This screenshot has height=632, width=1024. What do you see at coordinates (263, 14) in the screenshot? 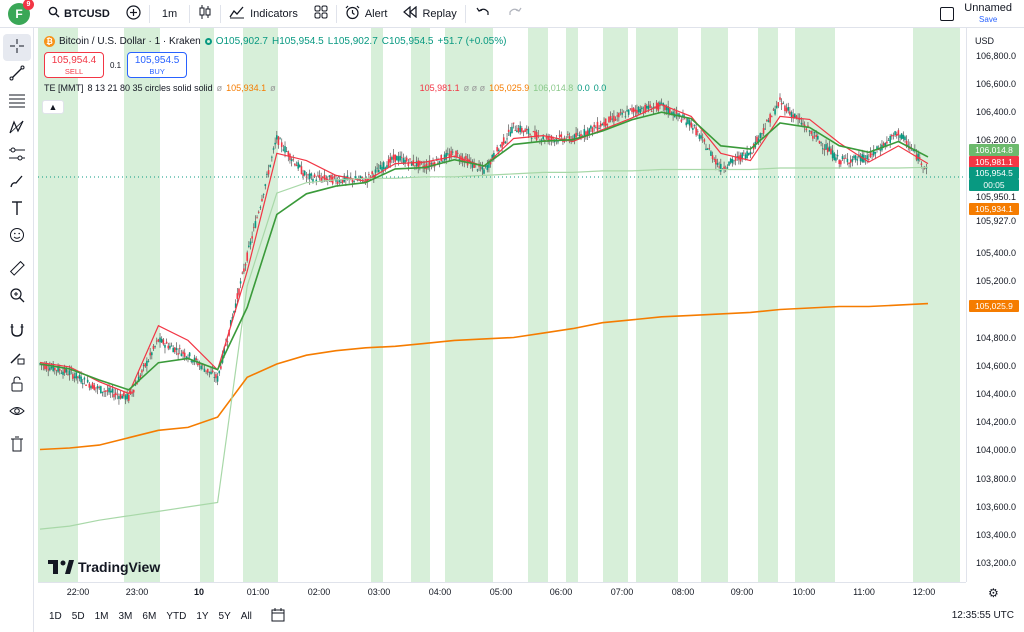
I see `indicators-button: Indicators` at bounding box center [263, 14].